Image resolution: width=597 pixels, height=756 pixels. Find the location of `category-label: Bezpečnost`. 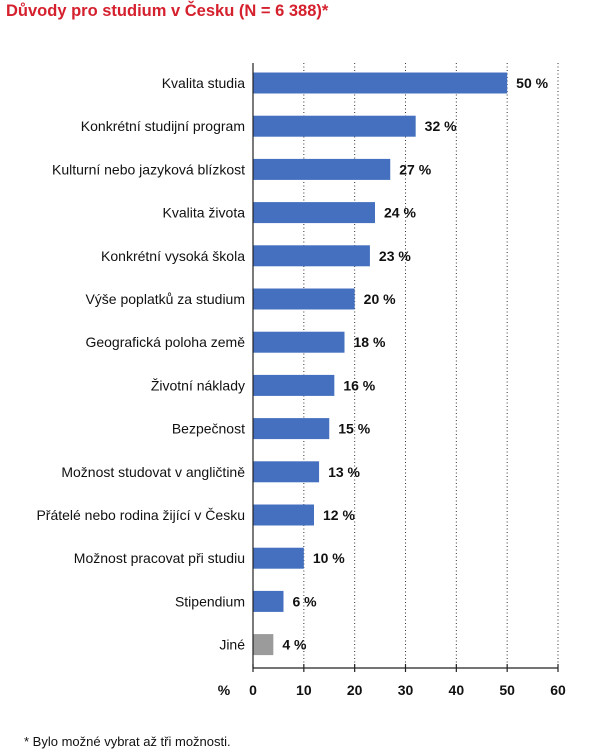

category-label: Bezpečnost is located at coordinates (208, 429).